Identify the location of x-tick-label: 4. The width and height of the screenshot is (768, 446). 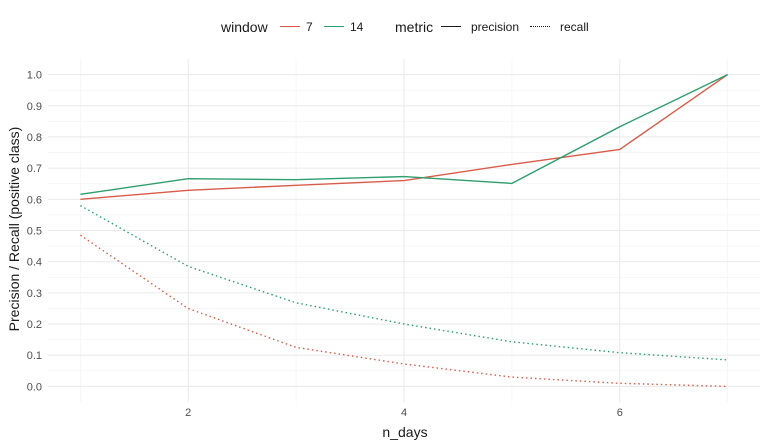
(404, 413).